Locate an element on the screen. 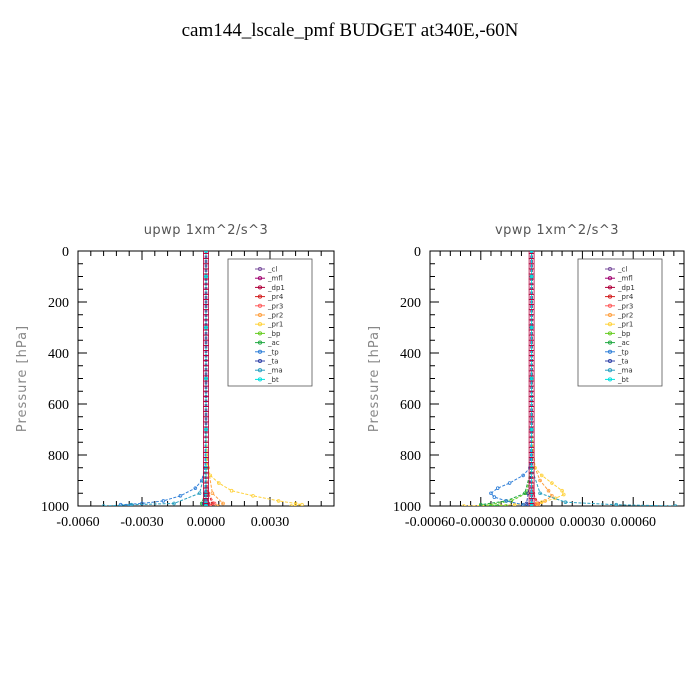 This screenshot has height=700, width=700. data-point-pr3 is located at coordinates (214, 503).